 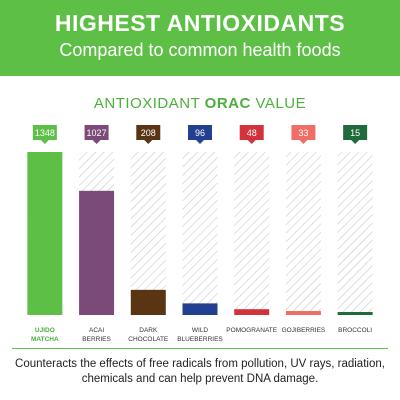 What do you see at coordinates (149, 103) in the screenshot?
I see `chart-heading-prefix: ANTIOXIDANT` at bounding box center [149, 103].